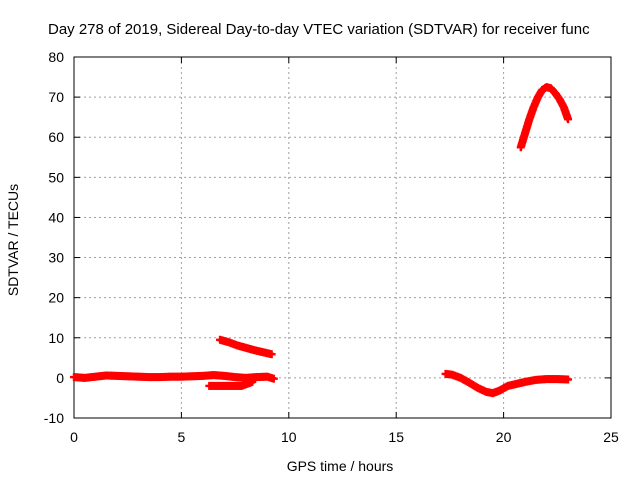 The width and height of the screenshot is (640, 480). Describe the element at coordinates (56, 217) in the screenshot. I see `y-tick-label: 40` at that location.